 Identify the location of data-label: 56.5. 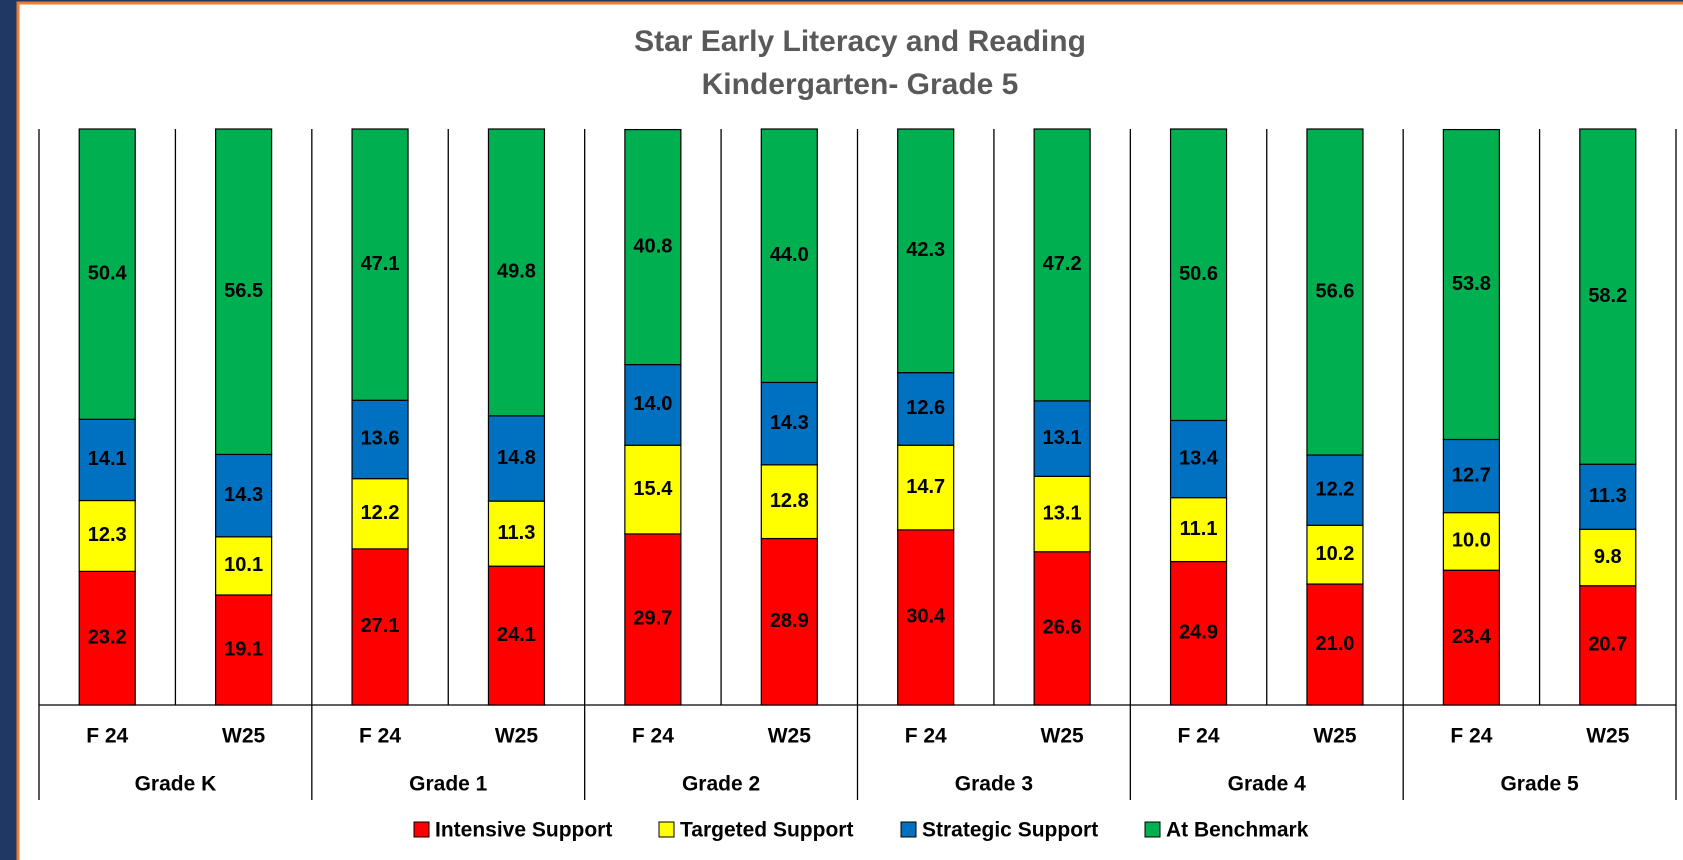
(243, 291).